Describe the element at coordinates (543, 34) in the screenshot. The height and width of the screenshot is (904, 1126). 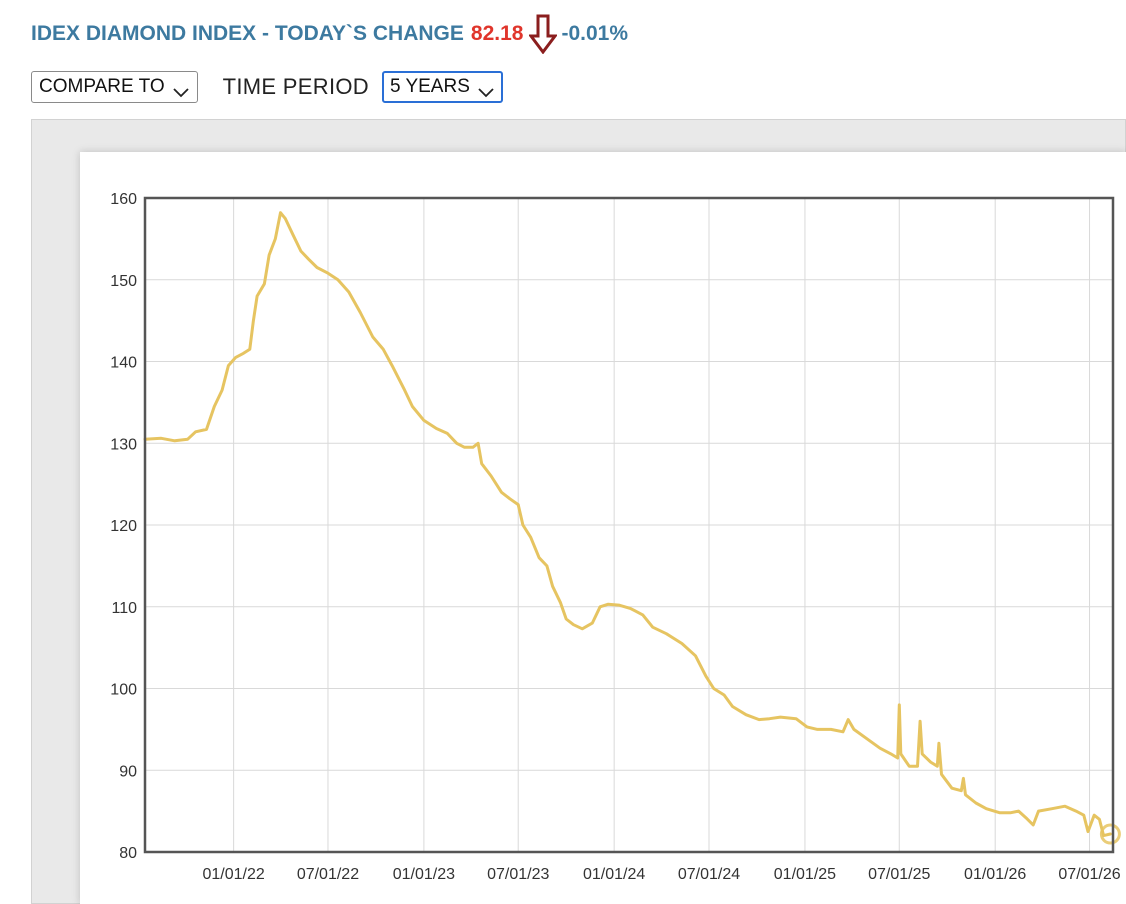
I see `down-arrow-icon` at that location.